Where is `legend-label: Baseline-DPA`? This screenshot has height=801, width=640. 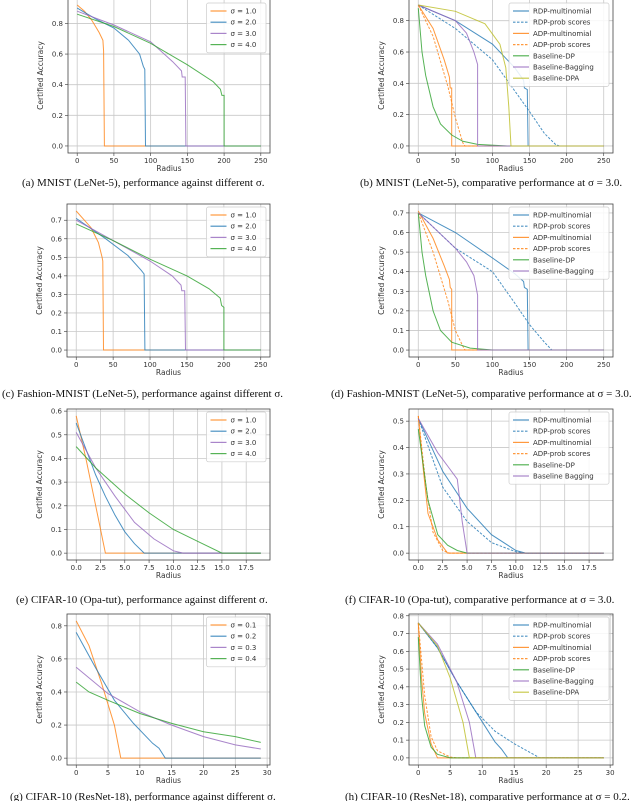 legend-label: Baseline-DPA is located at coordinates (556, 693).